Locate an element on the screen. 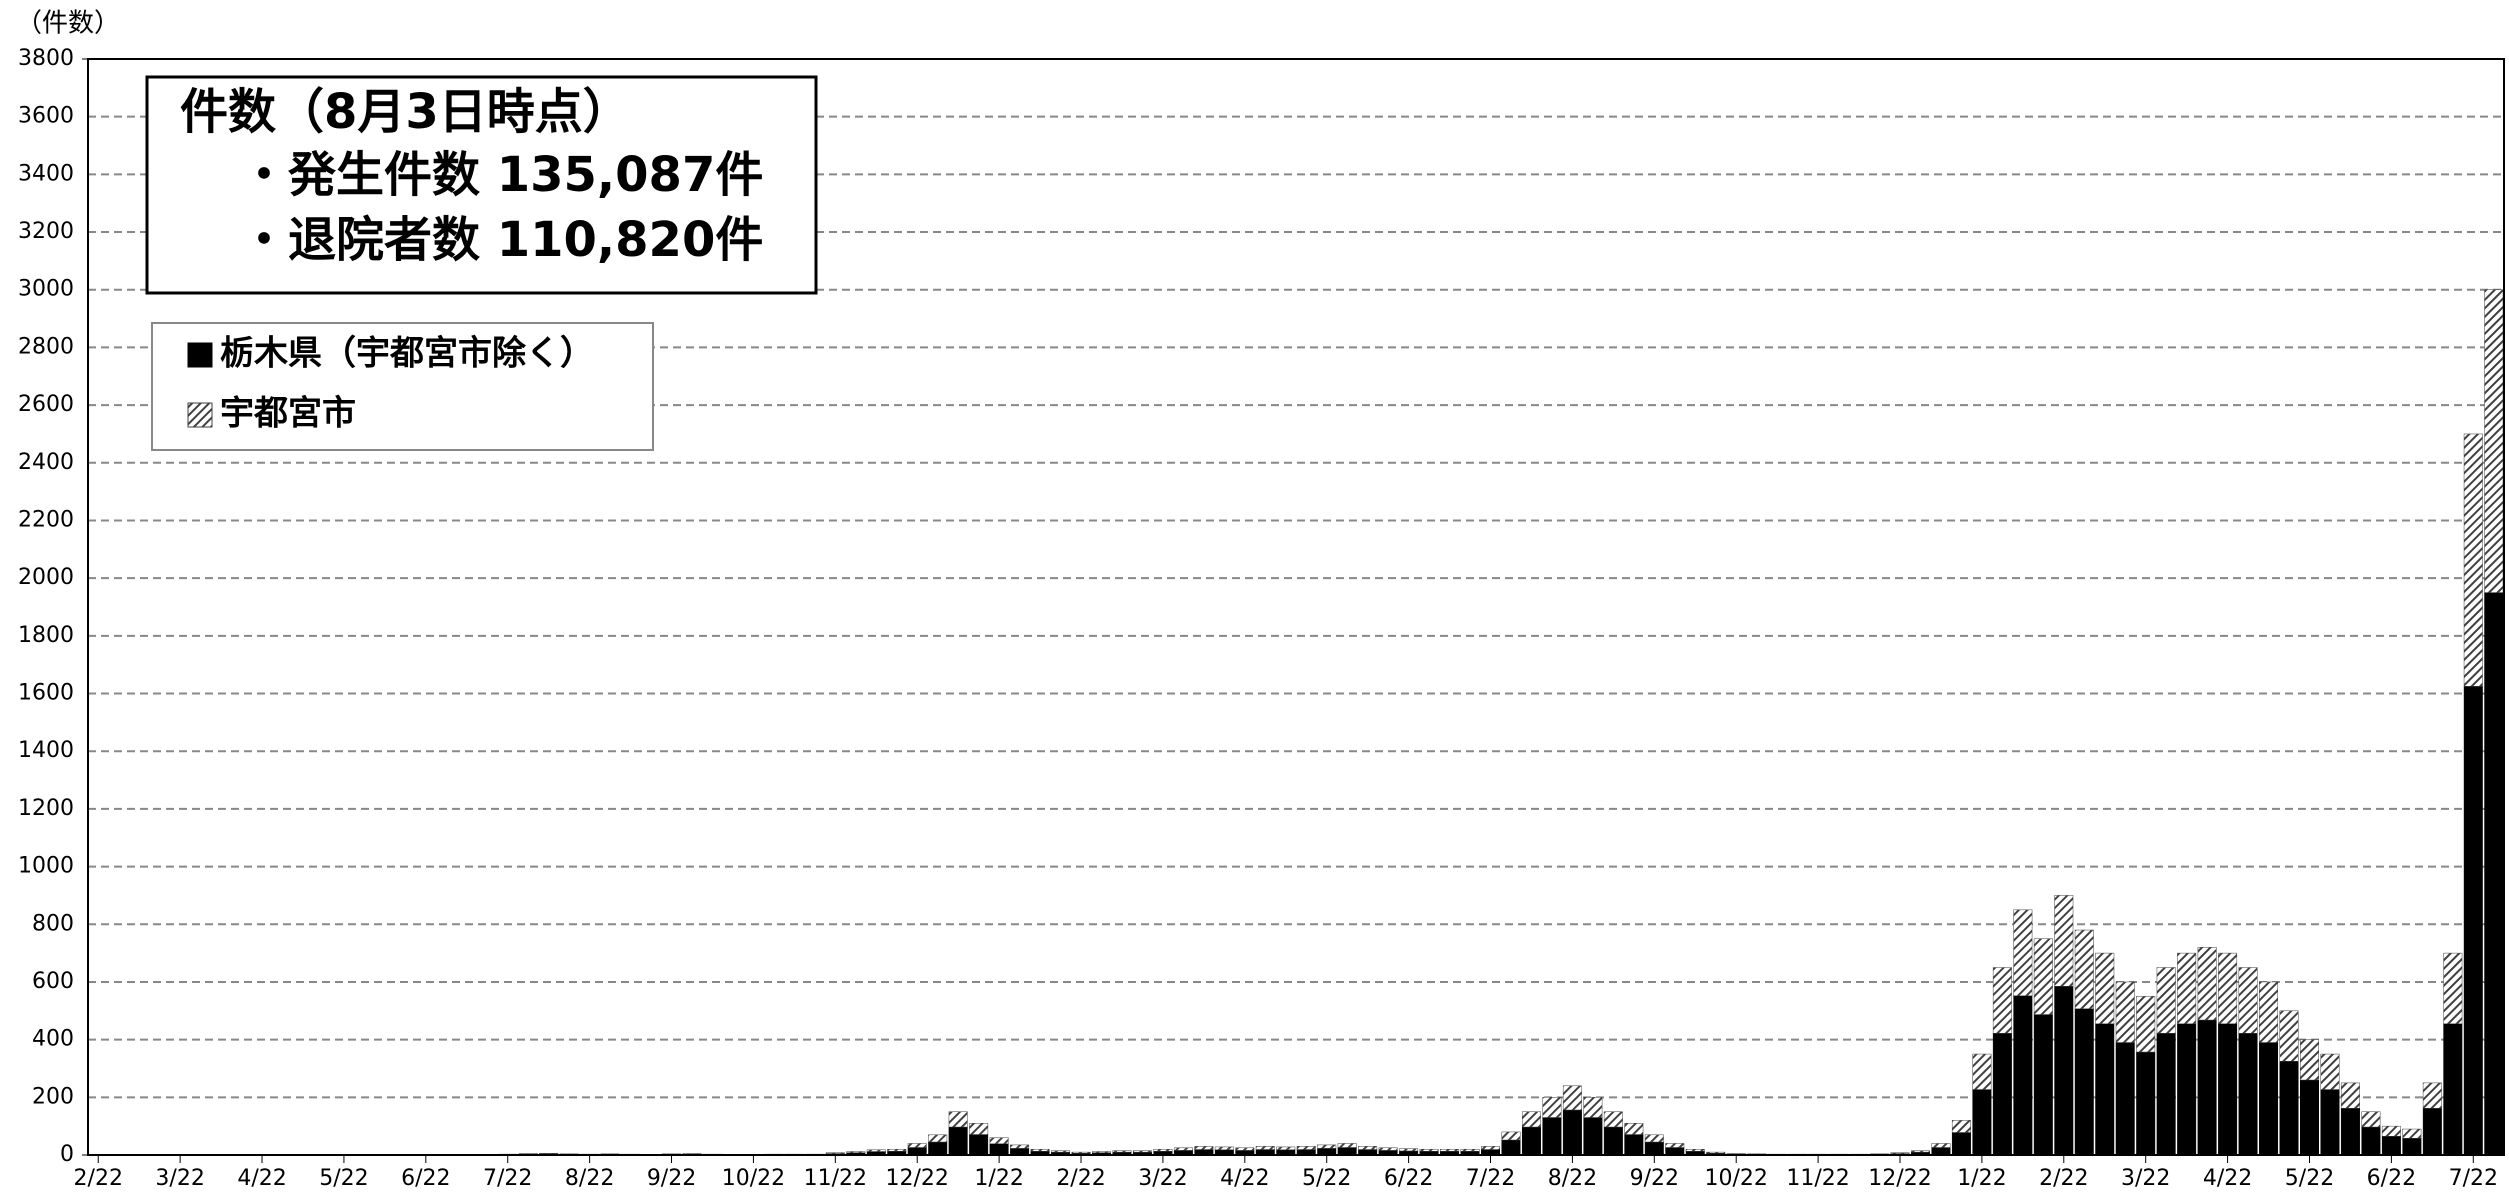  y-tick-label: 1800 is located at coordinates (46, 635).